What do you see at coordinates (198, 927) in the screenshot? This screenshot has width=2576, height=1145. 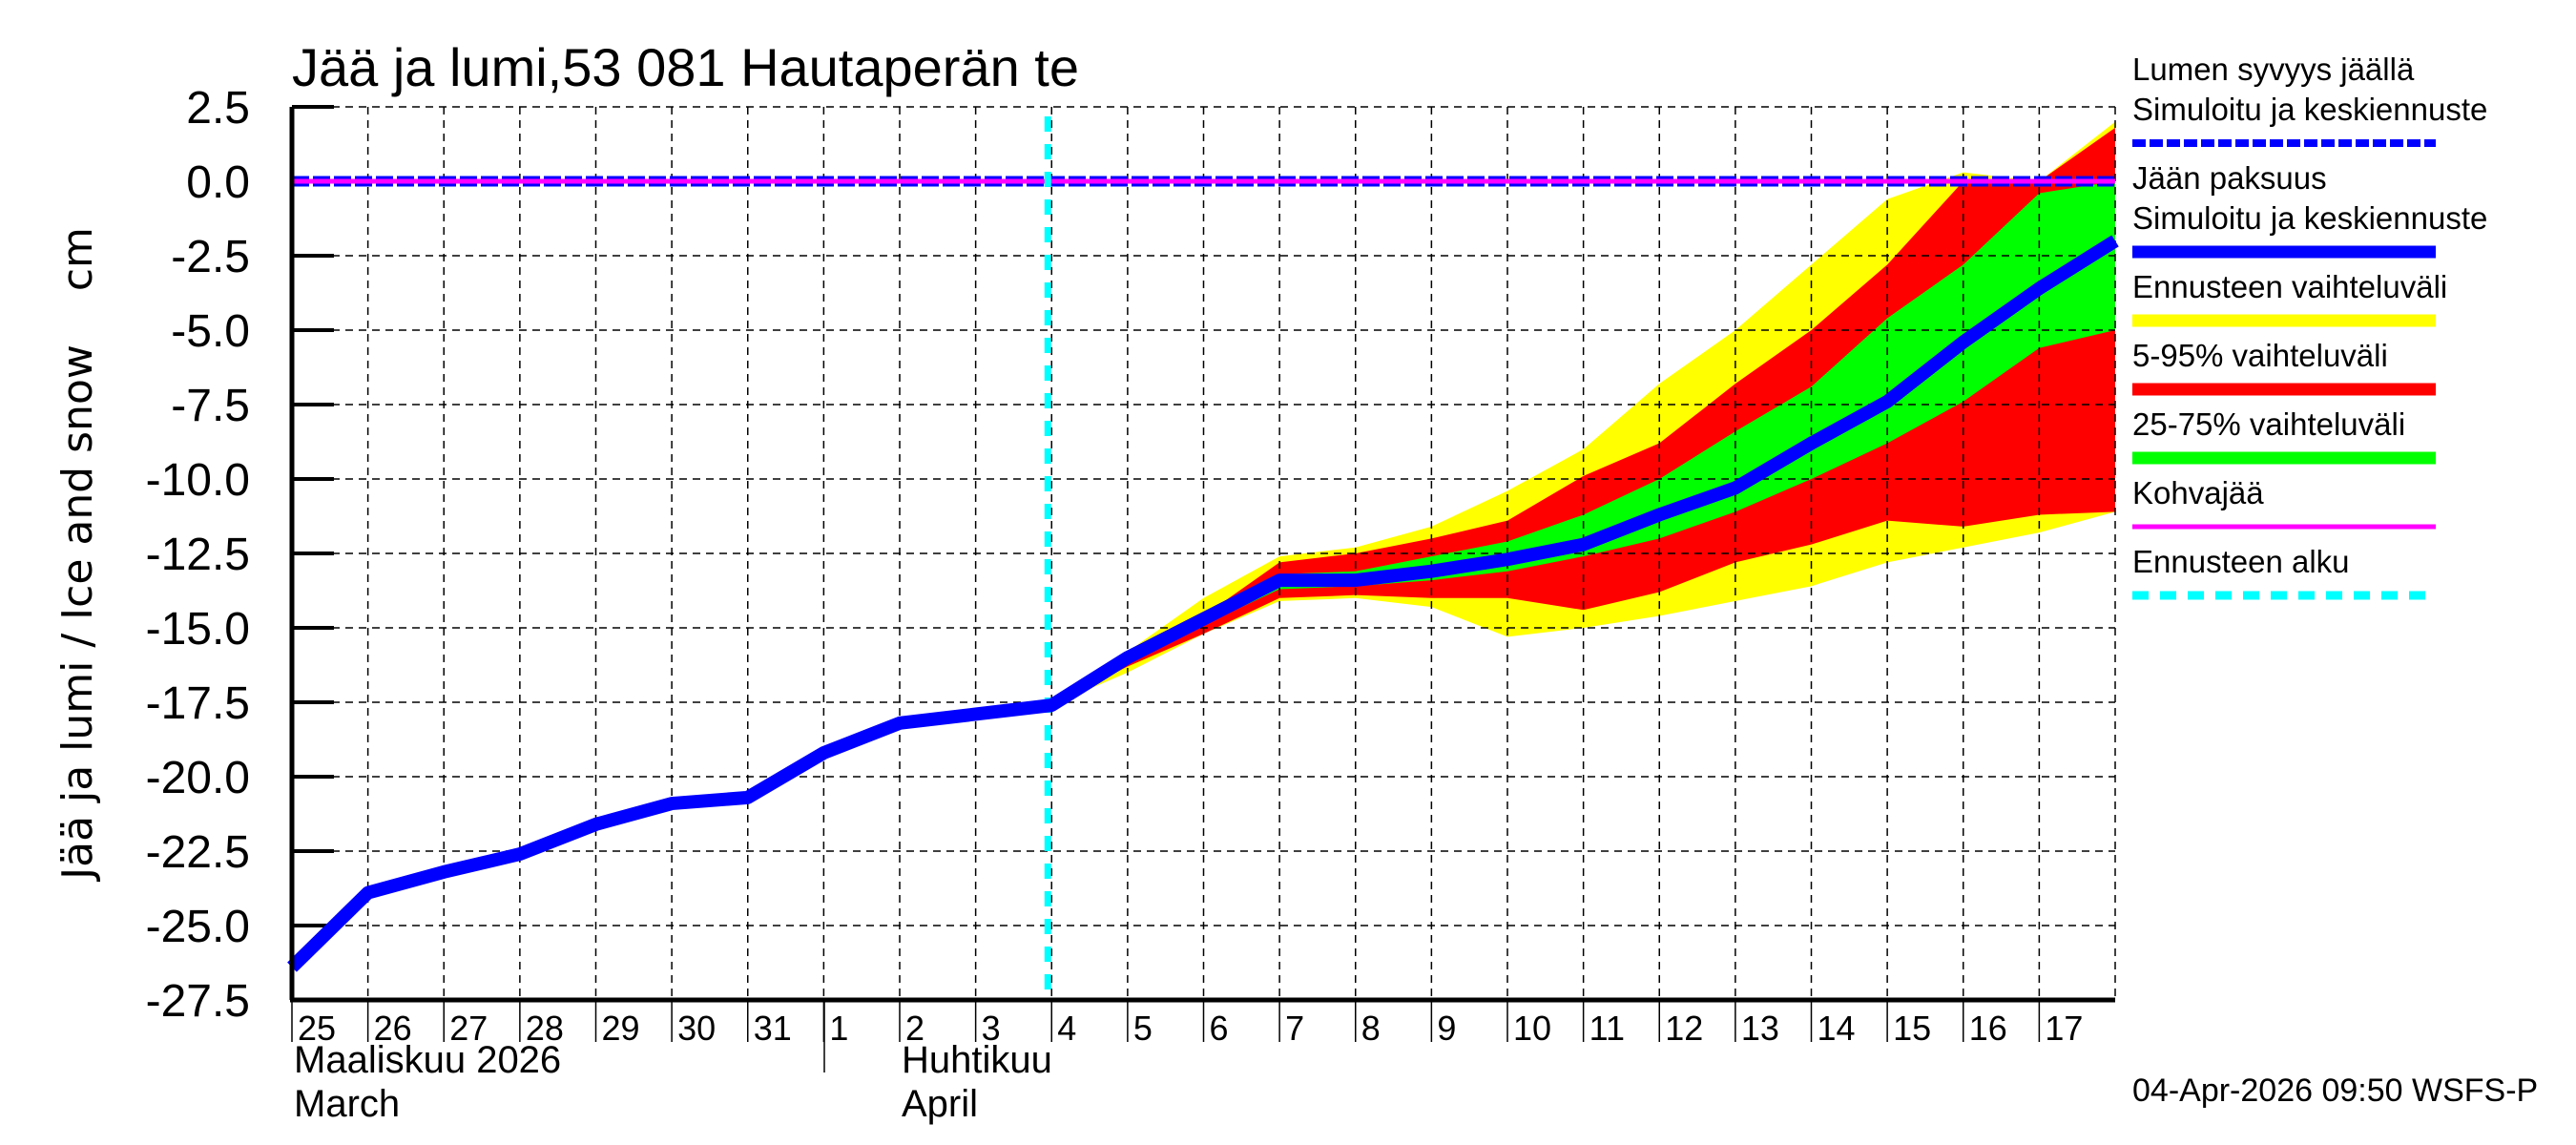 I see `y-tick-label: -25.0` at bounding box center [198, 927].